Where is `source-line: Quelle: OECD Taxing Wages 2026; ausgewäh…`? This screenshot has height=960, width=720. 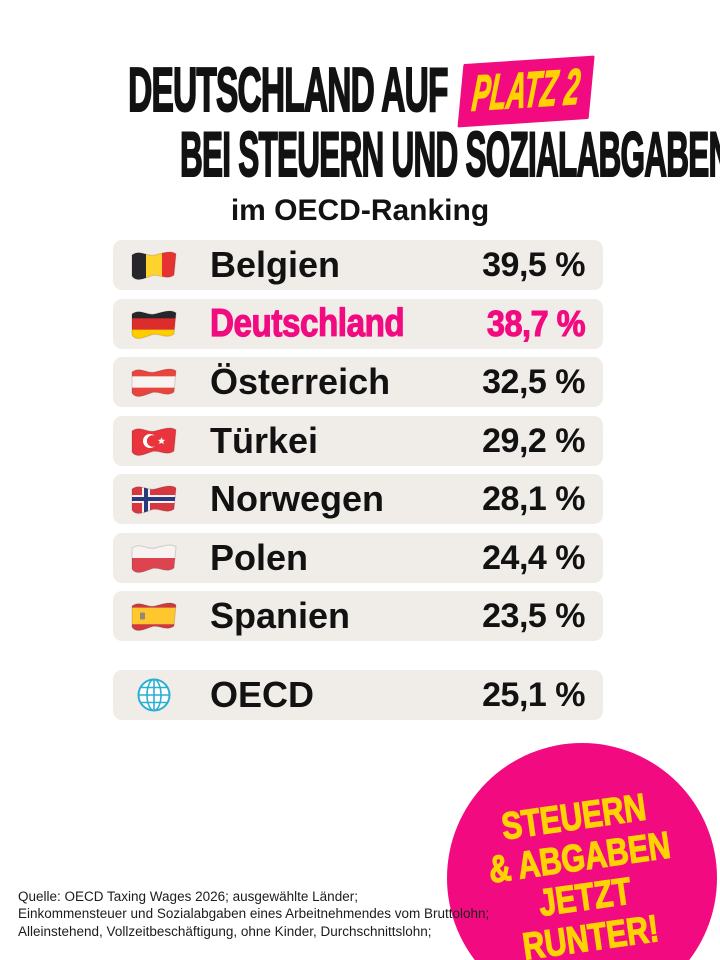 source-line: Quelle: OECD Taxing Wages 2026; ausgewäh… is located at coordinates (188, 896).